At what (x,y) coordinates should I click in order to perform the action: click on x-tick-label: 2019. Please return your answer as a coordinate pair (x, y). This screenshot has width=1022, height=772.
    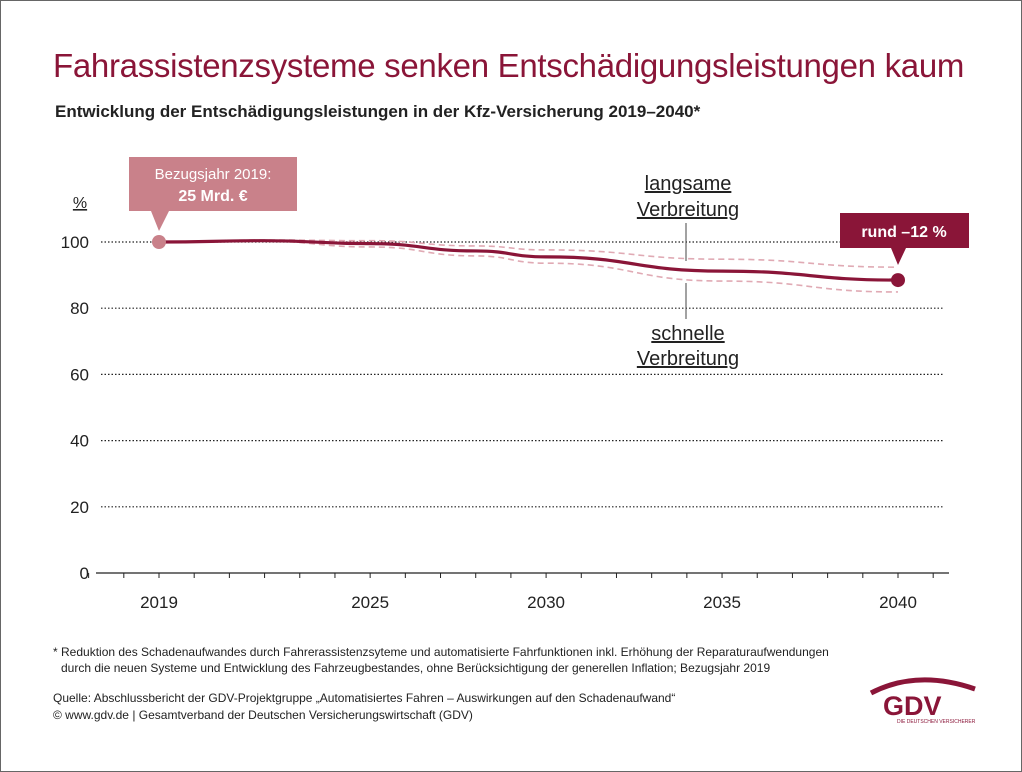
    Looking at the image, I should click on (159, 602).